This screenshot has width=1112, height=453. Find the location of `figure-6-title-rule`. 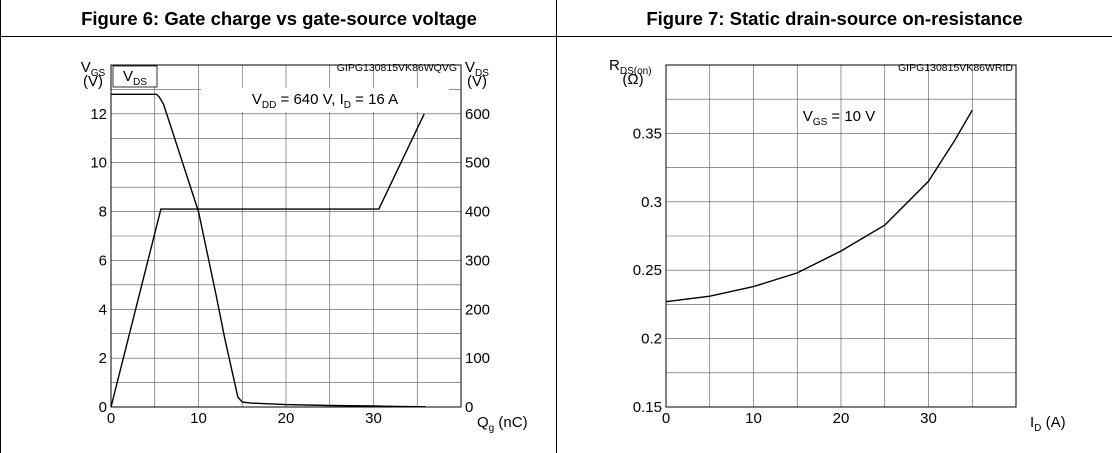

figure-6-title-rule is located at coordinates (279, 36).